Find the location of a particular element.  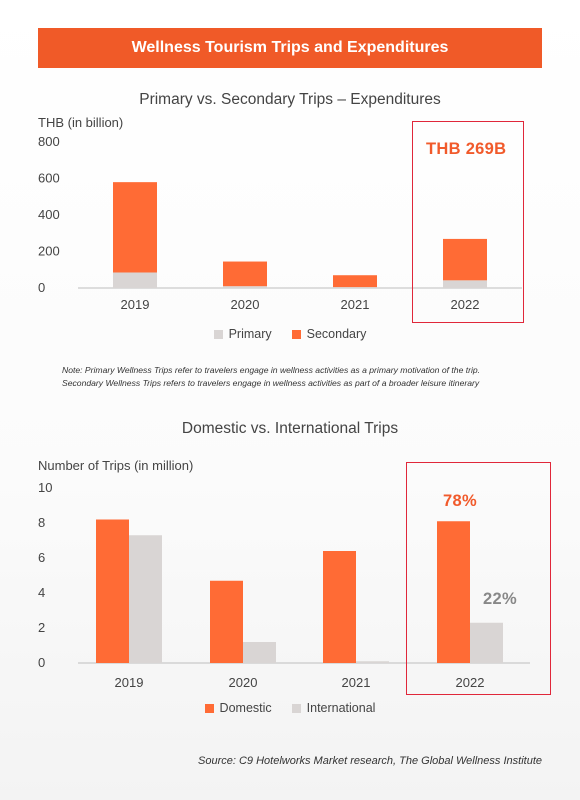

chart1-xtick-label-2020: 2020 is located at coordinates (245, 304).